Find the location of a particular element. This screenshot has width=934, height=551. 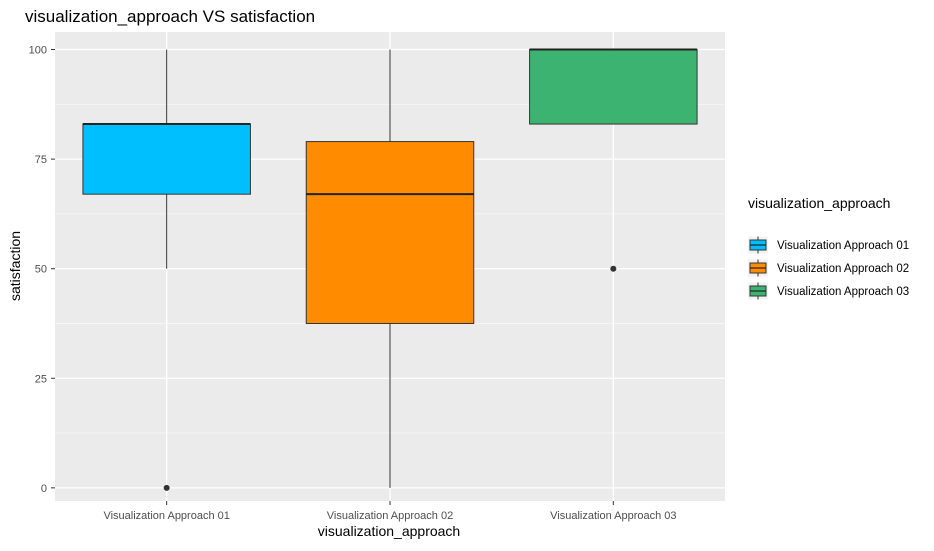

legend-item: Visualization Approach 03 is located at coordinates (828, 291).